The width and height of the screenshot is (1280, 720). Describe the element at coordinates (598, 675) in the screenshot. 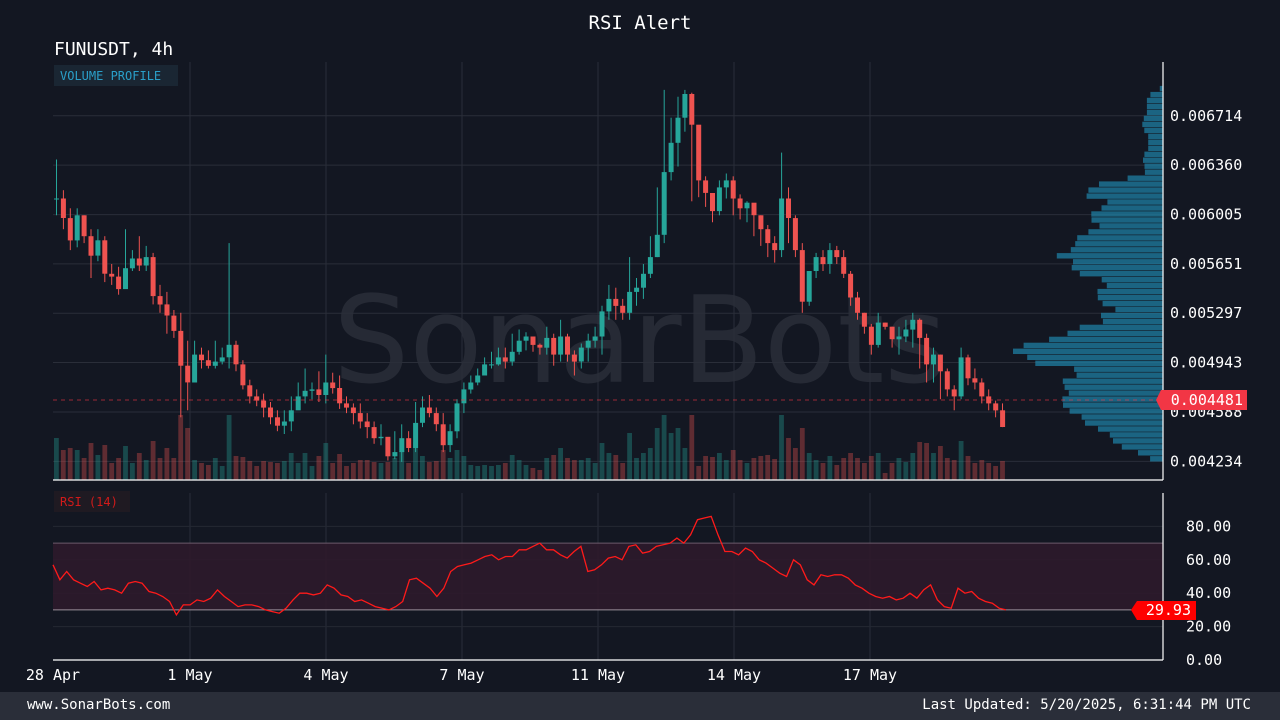

I see `time-tick-label: 11 May` at that location.